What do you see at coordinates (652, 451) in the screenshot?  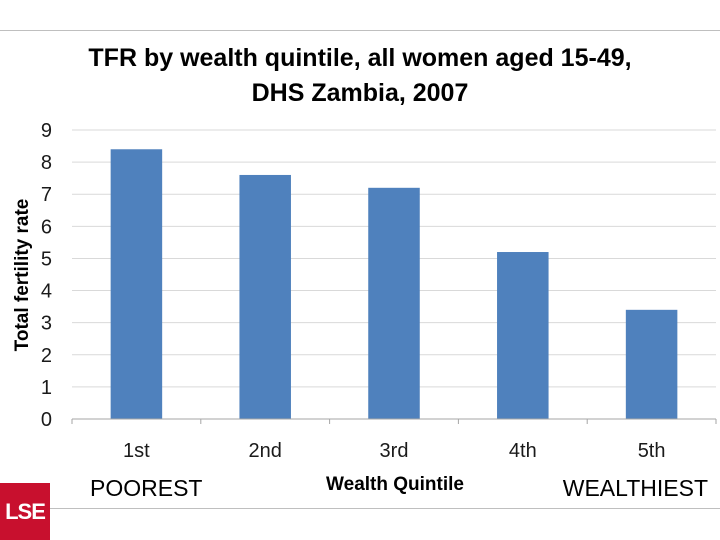 I see `x-tick-label-5th: 5th` at bounding box center [652, 451].